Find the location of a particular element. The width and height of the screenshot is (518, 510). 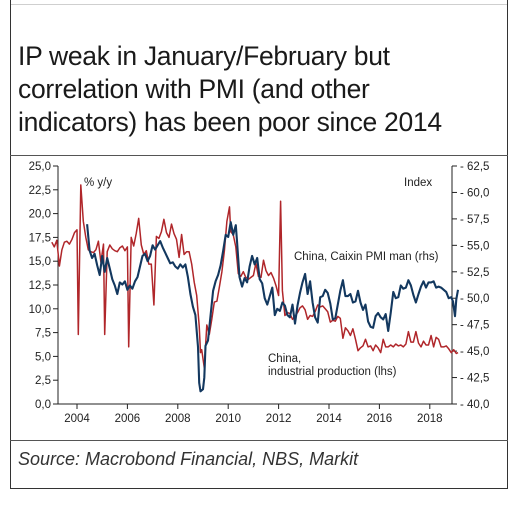

left-tick-label: 12,5 is located at coordinates (40, 286).